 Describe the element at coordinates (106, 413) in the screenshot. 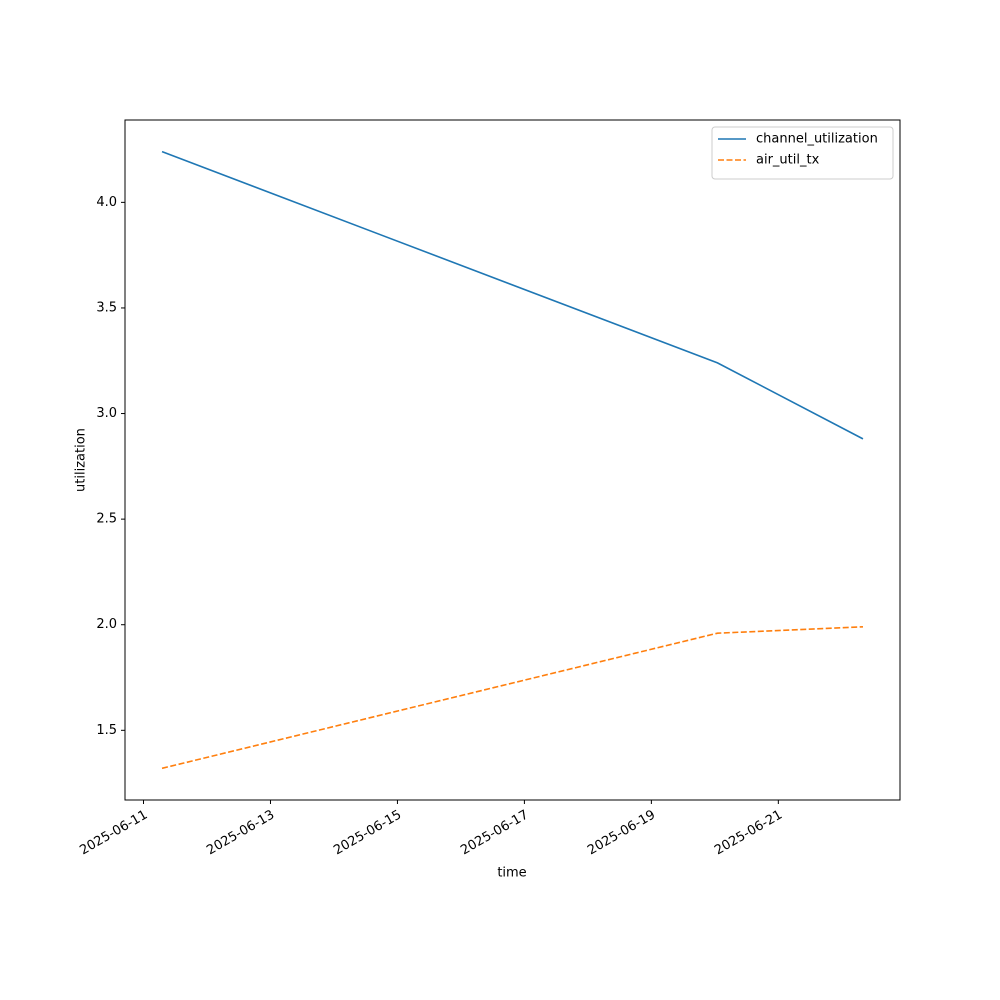

I see `y-tick-label: 3.0` at that location.